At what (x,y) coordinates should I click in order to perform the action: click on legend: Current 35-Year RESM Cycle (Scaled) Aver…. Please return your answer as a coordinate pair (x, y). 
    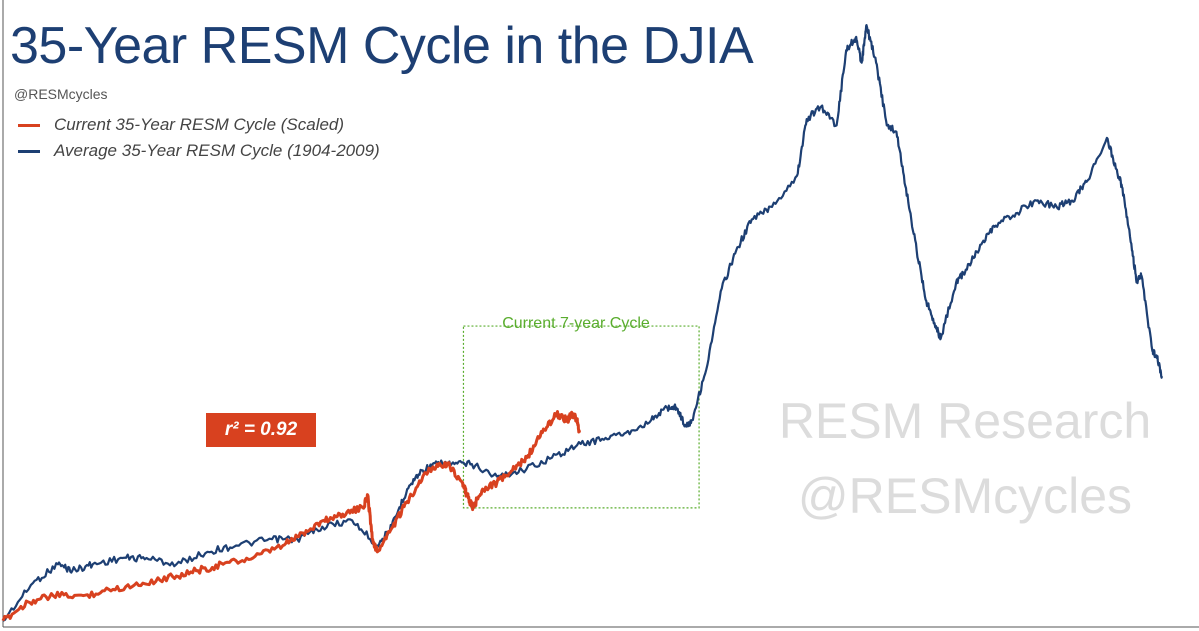
    Looking at the image, I should click on (199, 138).